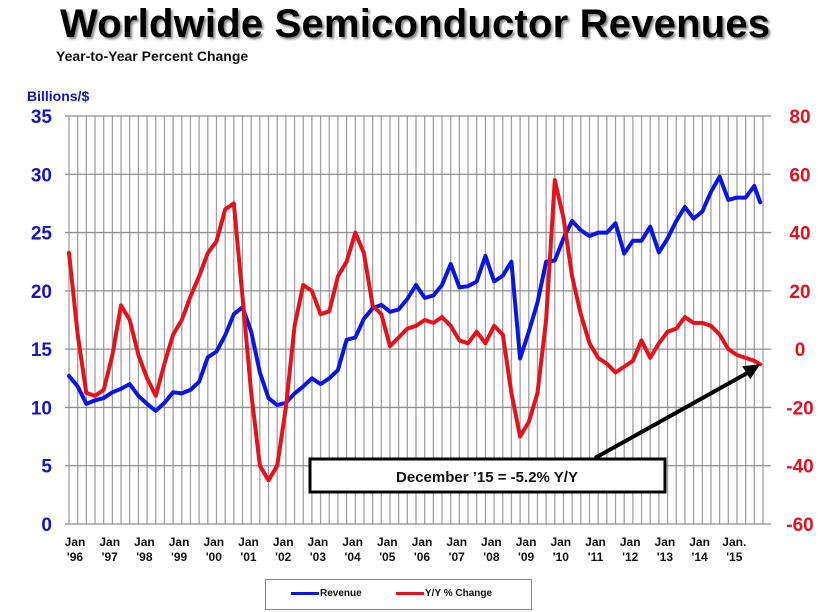 Image resolution: width=840 pixels, height=612 pixels. What do you see at coordinates (457, 557) in the screenshot?
I see `x-tick-label-year: '07` at bounding box center [457, 557].